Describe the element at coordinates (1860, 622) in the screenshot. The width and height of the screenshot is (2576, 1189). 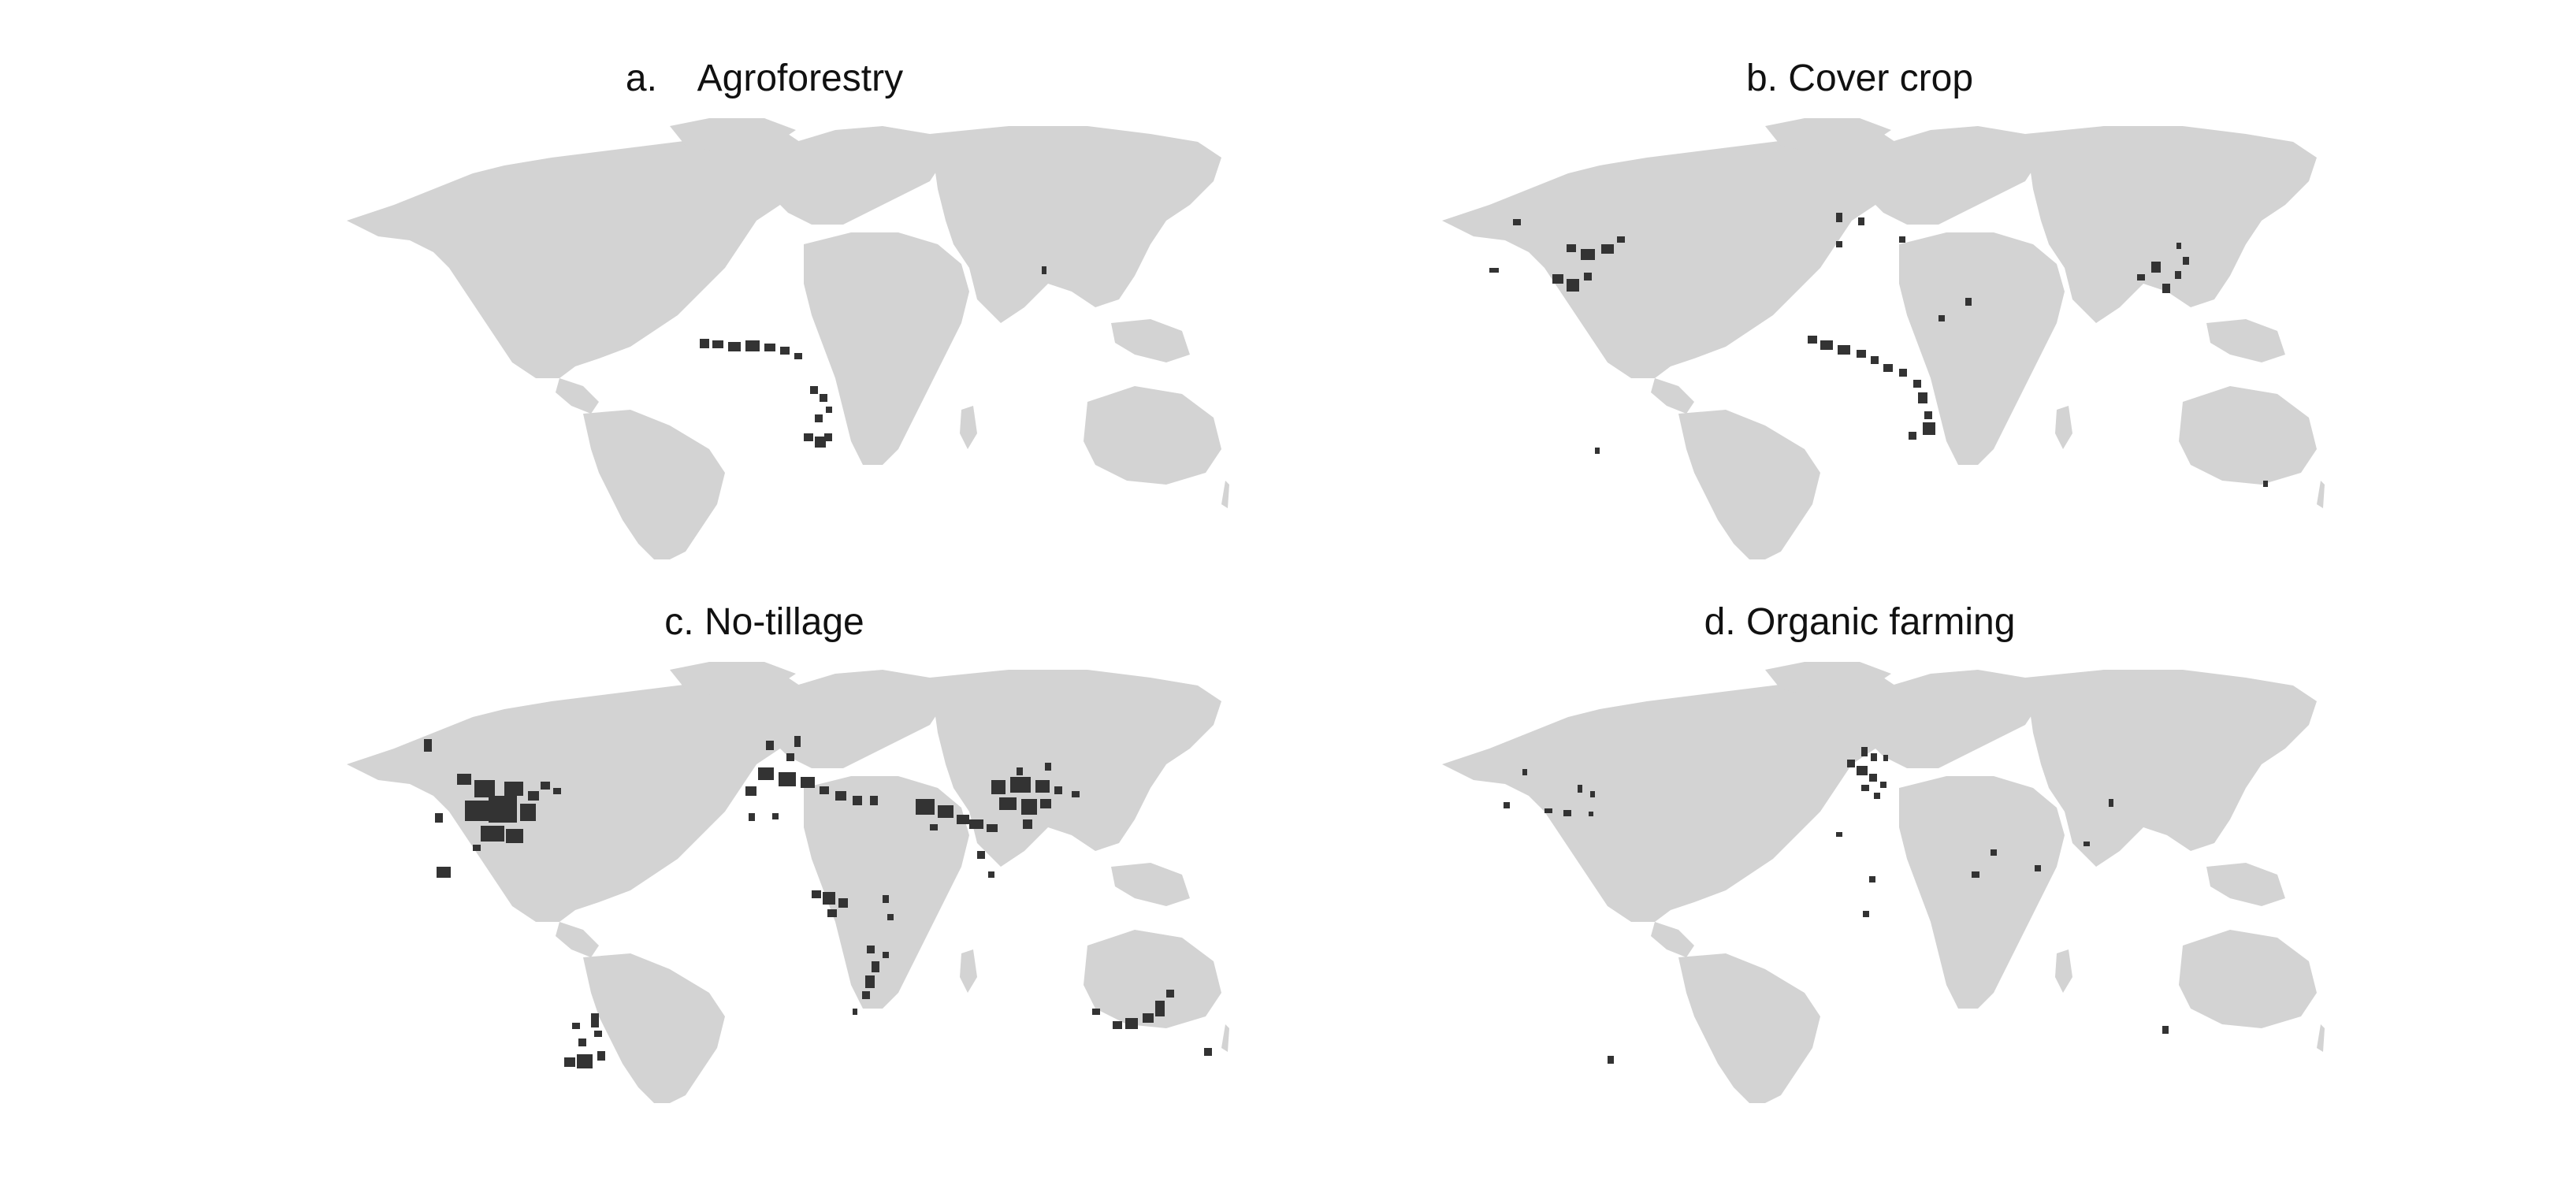
I see `panel-title: d. Organic farming` at that location.